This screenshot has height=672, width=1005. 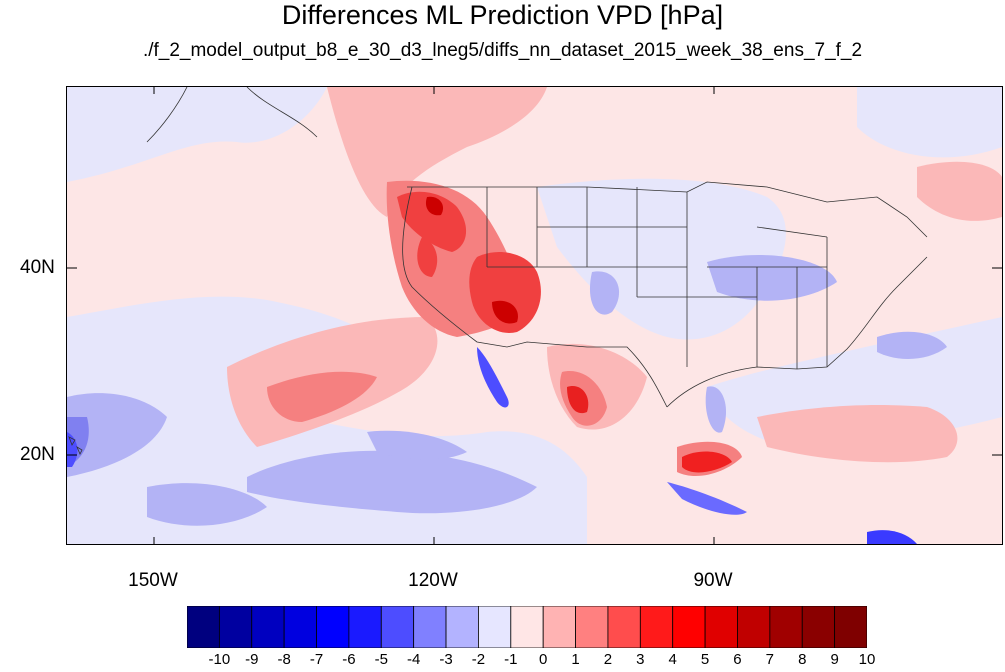 I want to click on lon-label-150w: 150W, so click(x=153, y=580).